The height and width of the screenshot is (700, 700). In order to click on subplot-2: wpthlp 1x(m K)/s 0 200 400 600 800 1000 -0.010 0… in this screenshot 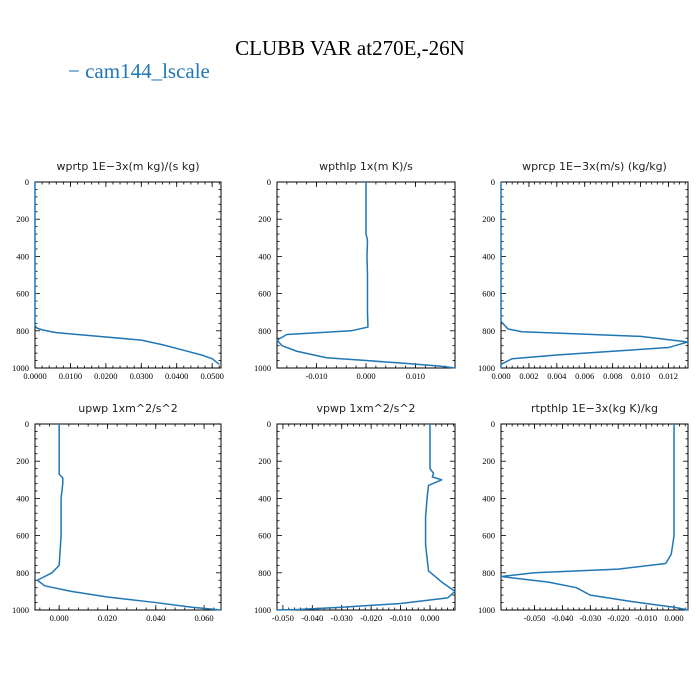, I will do `click(355, 270)`.